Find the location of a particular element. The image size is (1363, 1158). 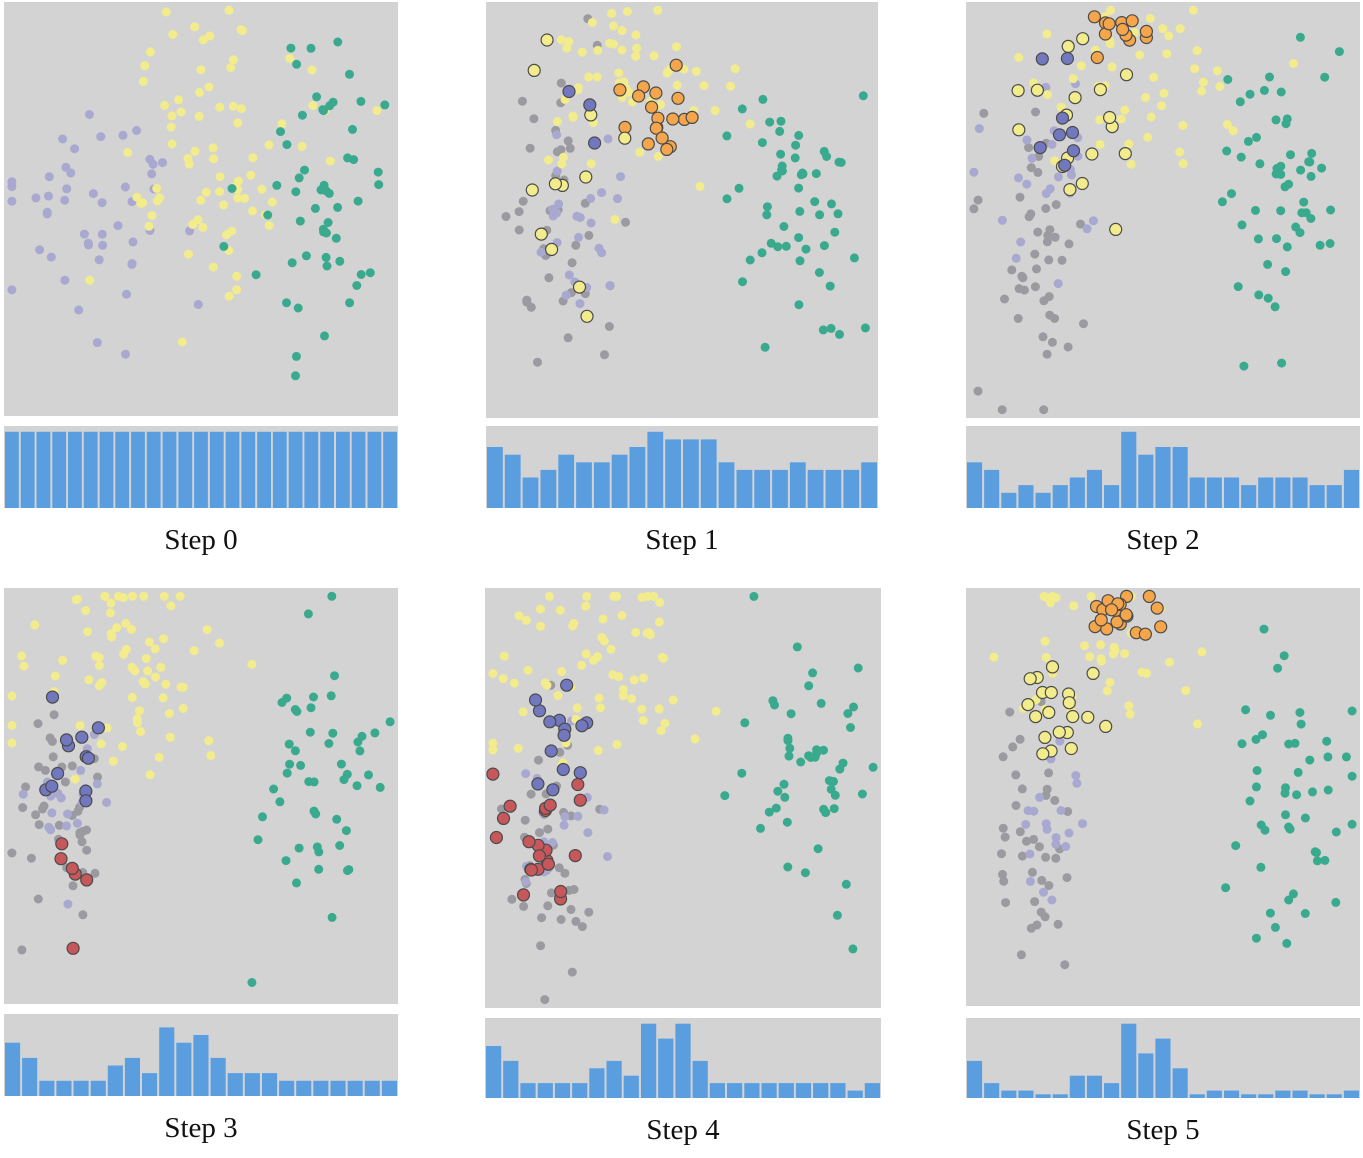

step-5-caption: Step 5 is located at coordinates (1163, 1130).